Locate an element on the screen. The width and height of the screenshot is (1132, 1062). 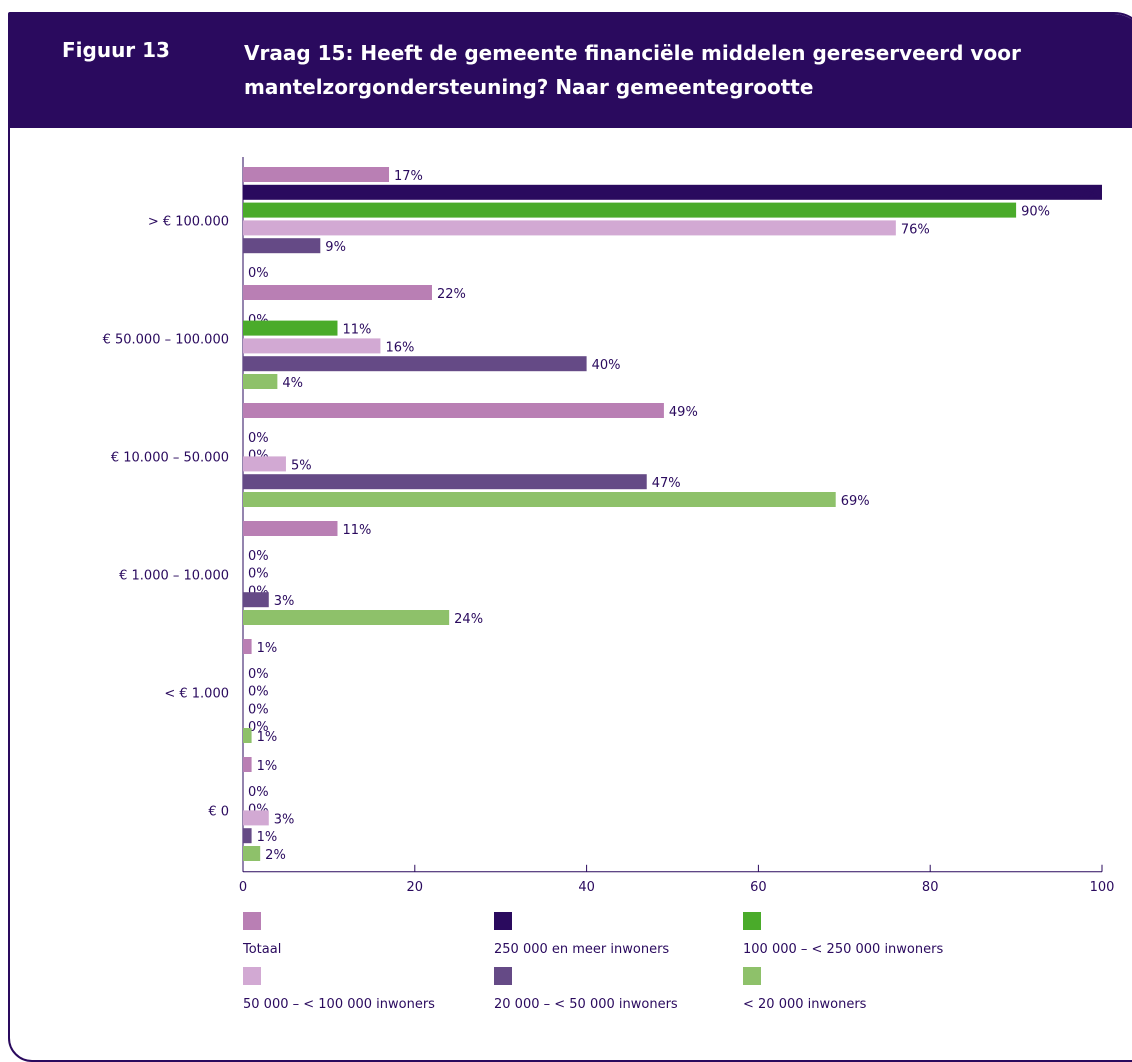
legend-label-1: 250 000 en meer inwoners is located at coordinates (581, 949).